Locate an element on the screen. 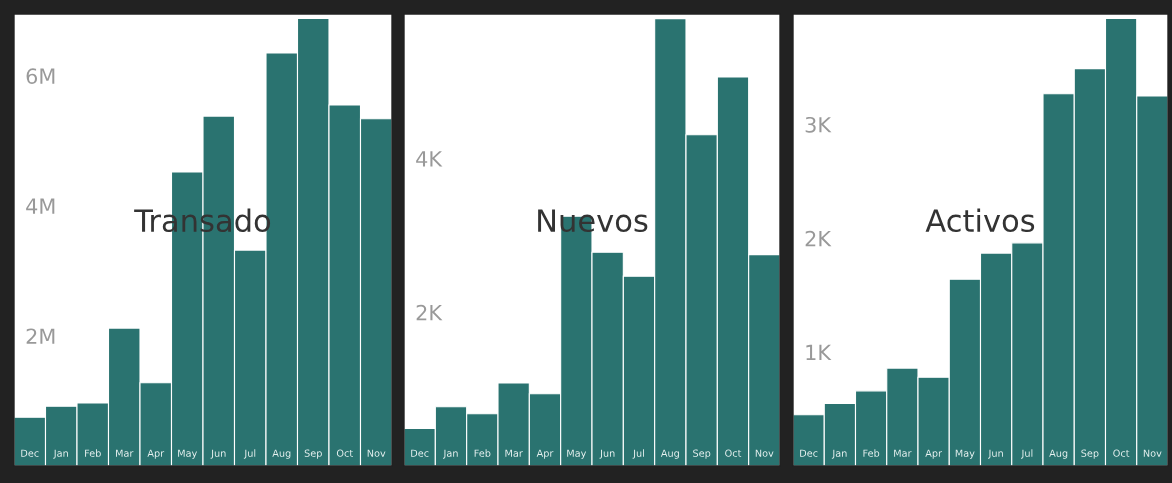 The height and width of the screenshot is (483, 1172). text: Activos is located at coordinates (980, 220).